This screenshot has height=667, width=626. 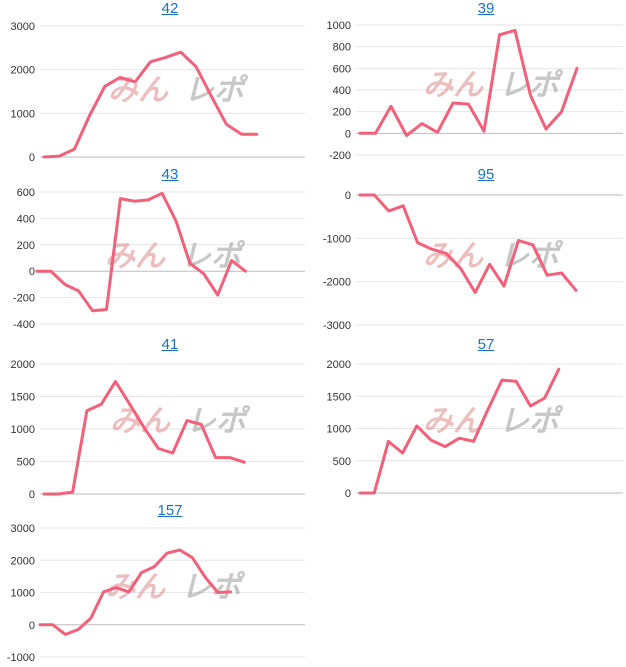 What do you see at coordinates (486, 174) in the screenshot?
I see `chart-title-link: 95` at bounding box center [486, 174].